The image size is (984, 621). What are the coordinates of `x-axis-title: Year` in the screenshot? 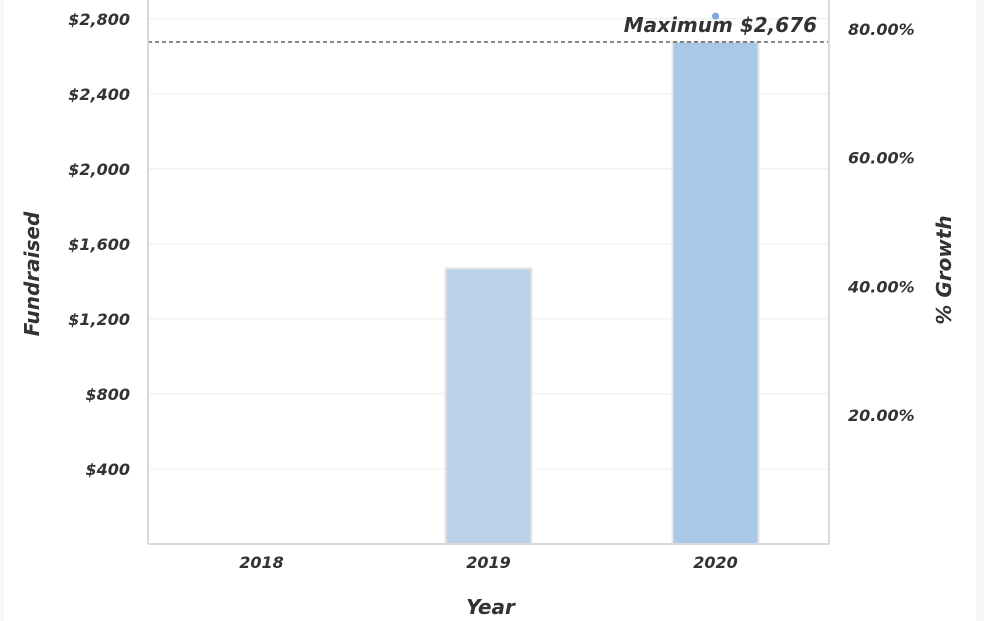 It's located at (491, 607).